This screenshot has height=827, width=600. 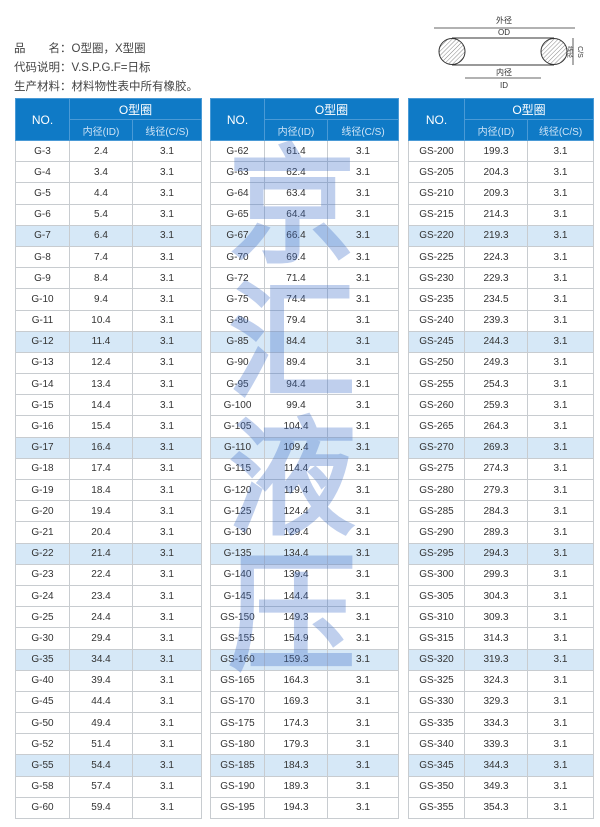 I want to click on cell-id: 284.3, so click(x=496, y=511).